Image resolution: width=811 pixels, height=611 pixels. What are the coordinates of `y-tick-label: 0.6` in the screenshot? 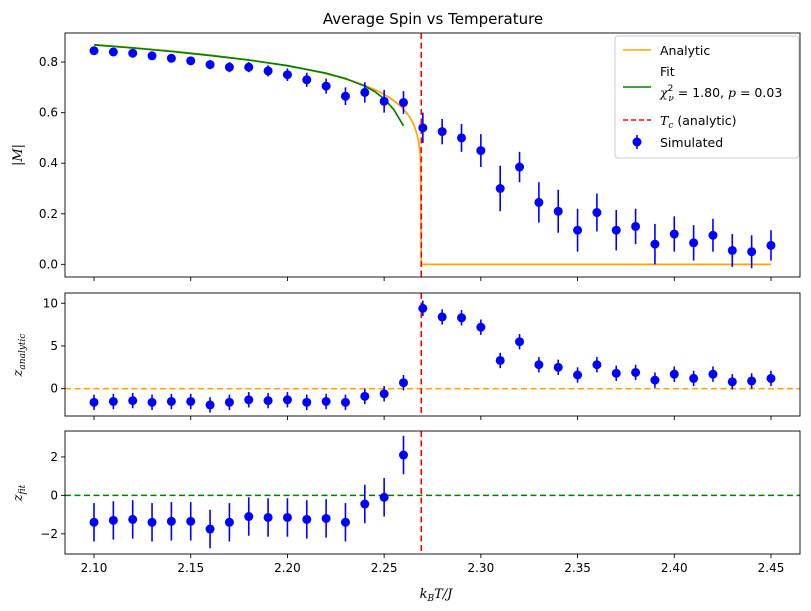 It's located at (48, 113).